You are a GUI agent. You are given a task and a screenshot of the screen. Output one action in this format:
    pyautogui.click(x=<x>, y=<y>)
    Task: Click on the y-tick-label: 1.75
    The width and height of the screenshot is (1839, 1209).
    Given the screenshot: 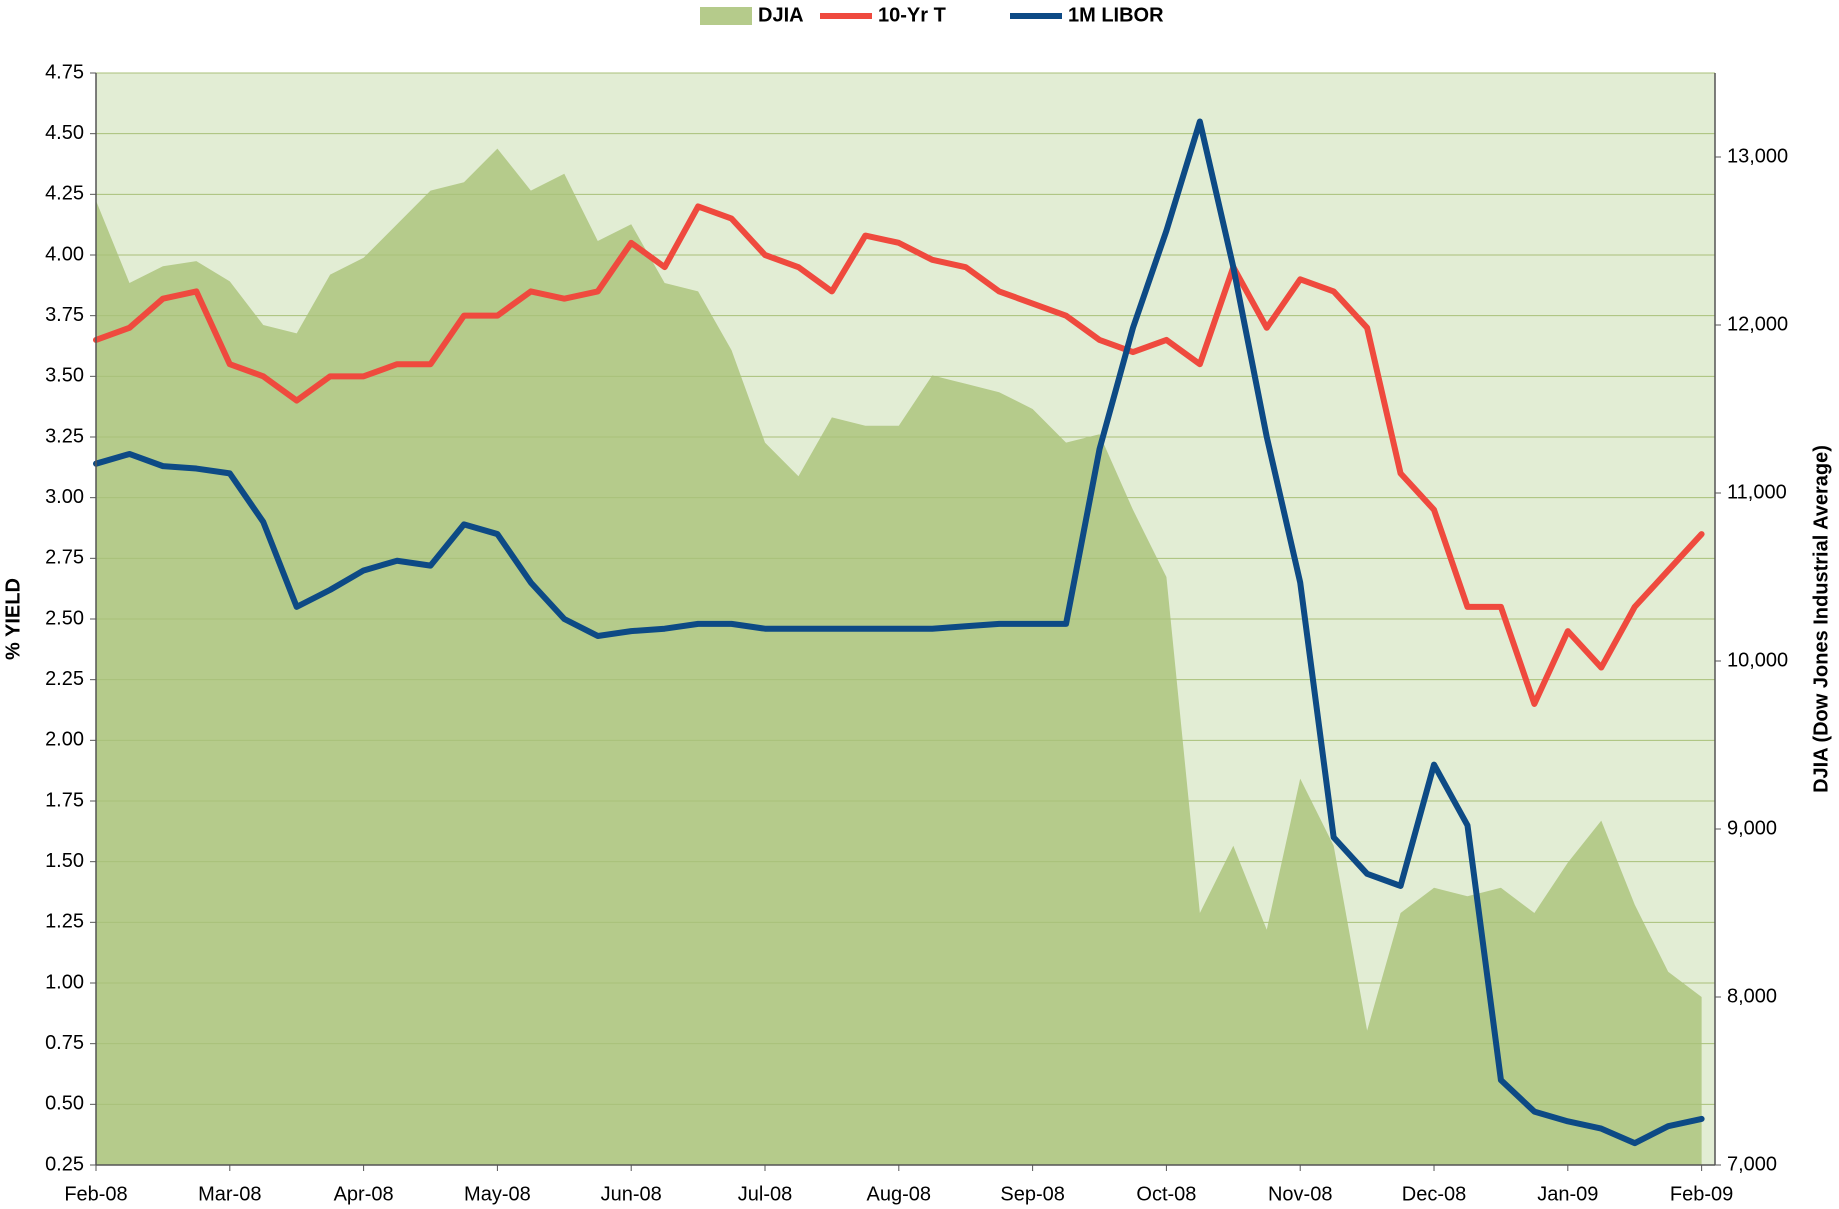 What is the action you would take?
    pyautogui.click(x=64, y=800)
    